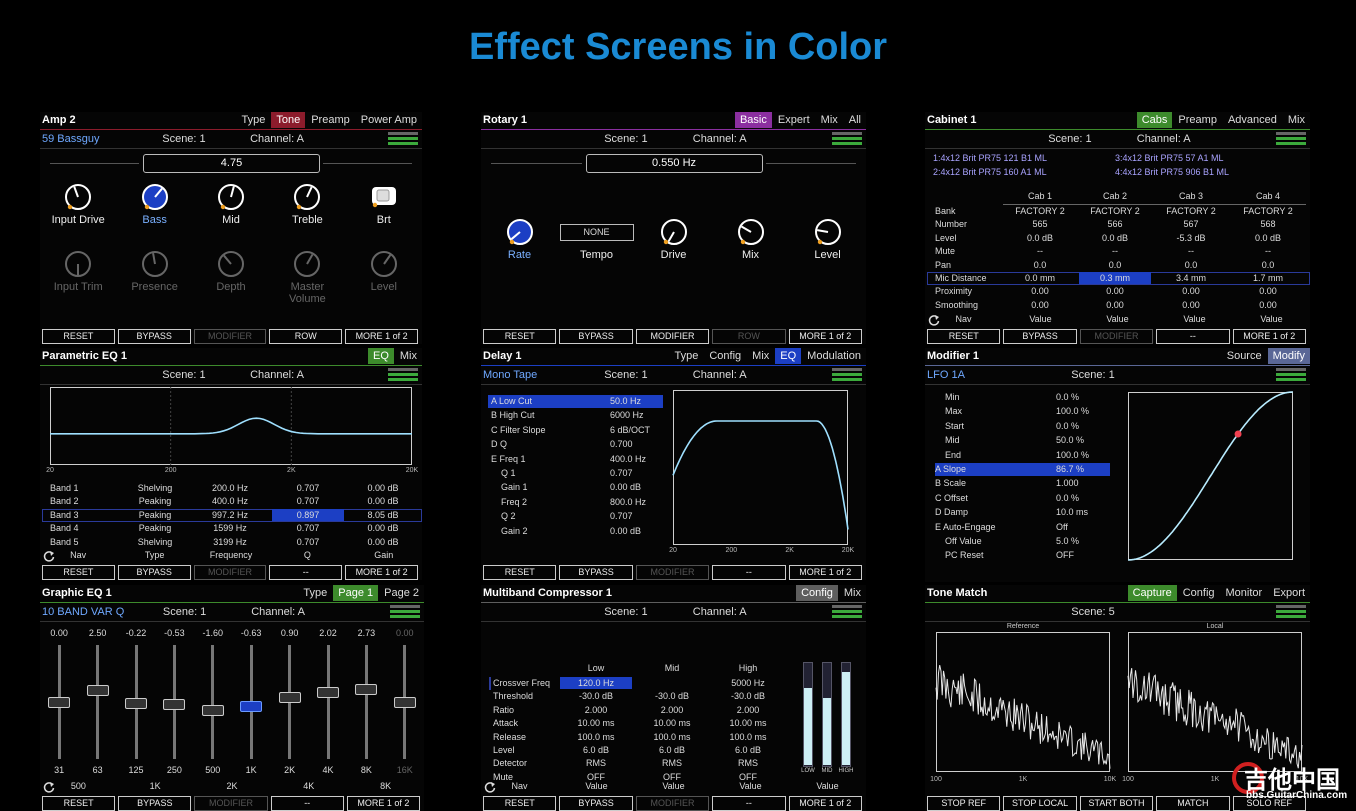 This screenshot has height=811, width=1356. I want to click on fader-cap, so click(59, 702).